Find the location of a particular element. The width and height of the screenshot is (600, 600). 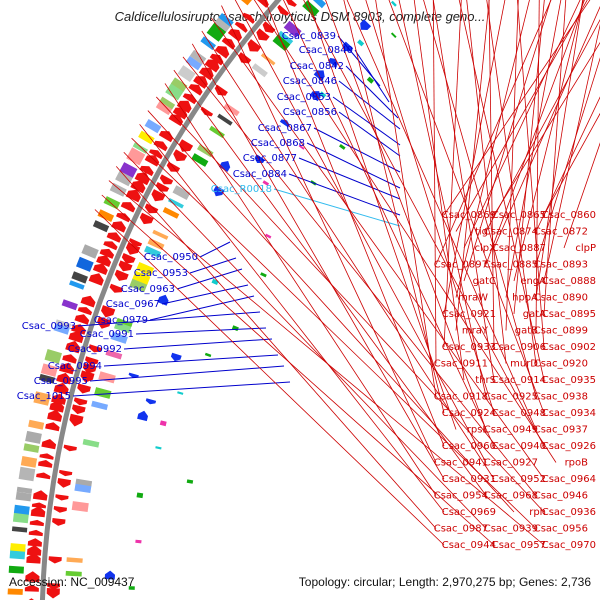

gene-label-csac-0842: Csac_0842 is located at coordinates (317, 66).